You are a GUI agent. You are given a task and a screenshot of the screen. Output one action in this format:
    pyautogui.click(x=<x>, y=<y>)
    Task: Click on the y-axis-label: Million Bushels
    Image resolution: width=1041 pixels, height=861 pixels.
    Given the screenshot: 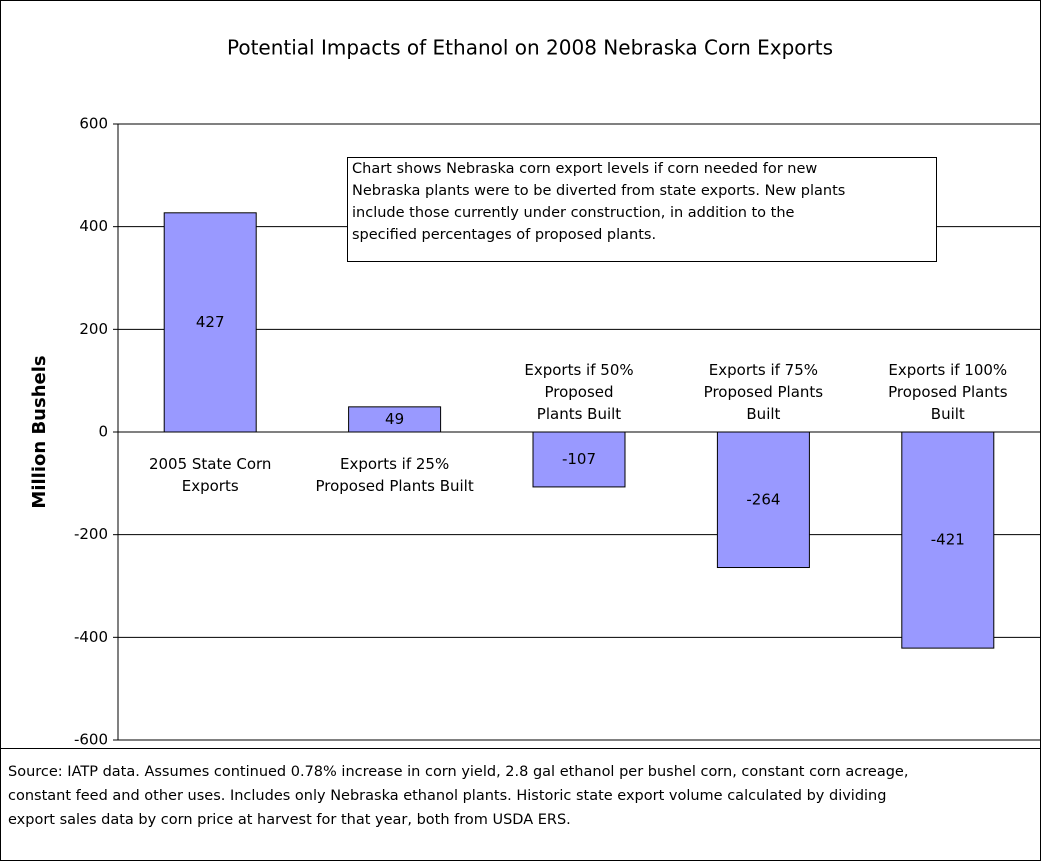 What is the action you would take?
    pyautogui.click(x=39, y=431)
    